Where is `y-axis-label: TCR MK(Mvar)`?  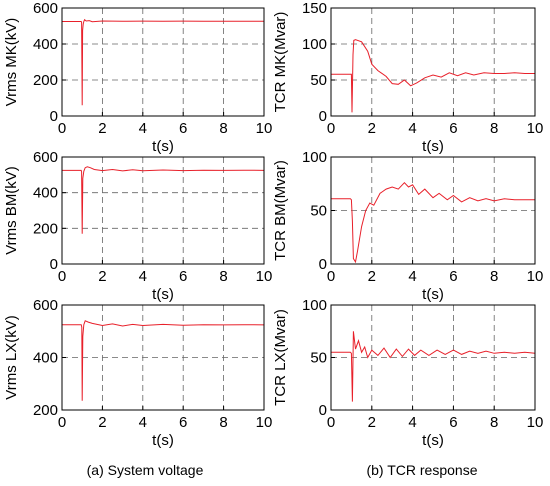
y-axis-label: TCR MK(Mvar) is located at coordinates (280, 62).